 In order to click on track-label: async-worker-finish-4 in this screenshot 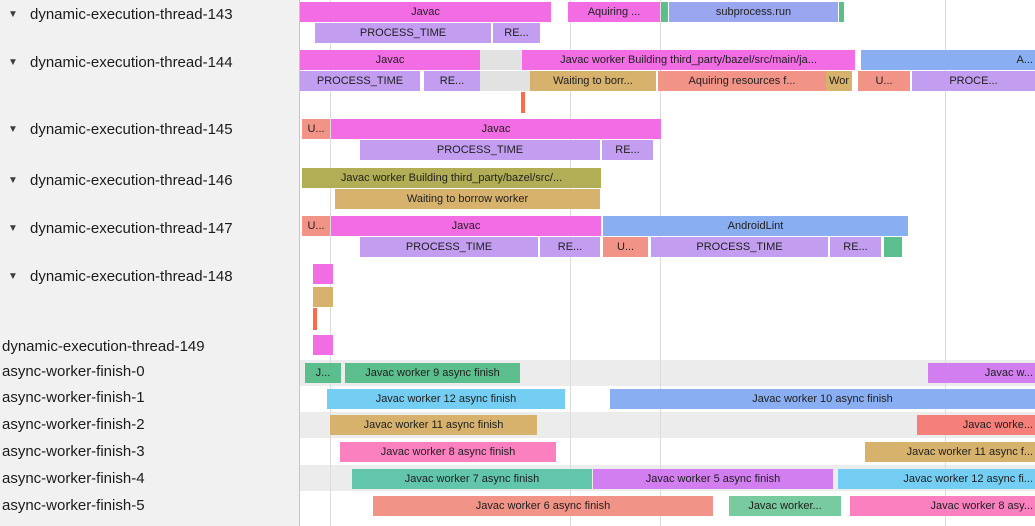, I will do `click(73, 478)`.